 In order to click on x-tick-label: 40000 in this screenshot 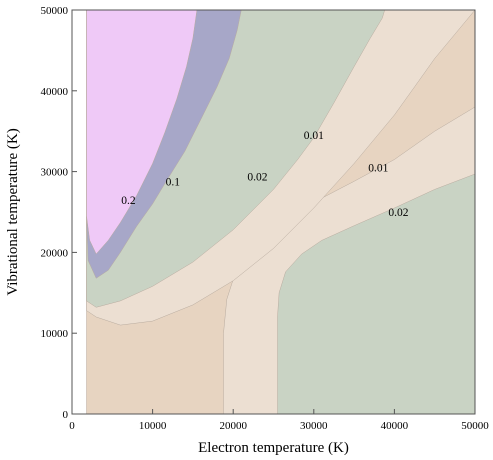, I will do `click(395, 426)`.